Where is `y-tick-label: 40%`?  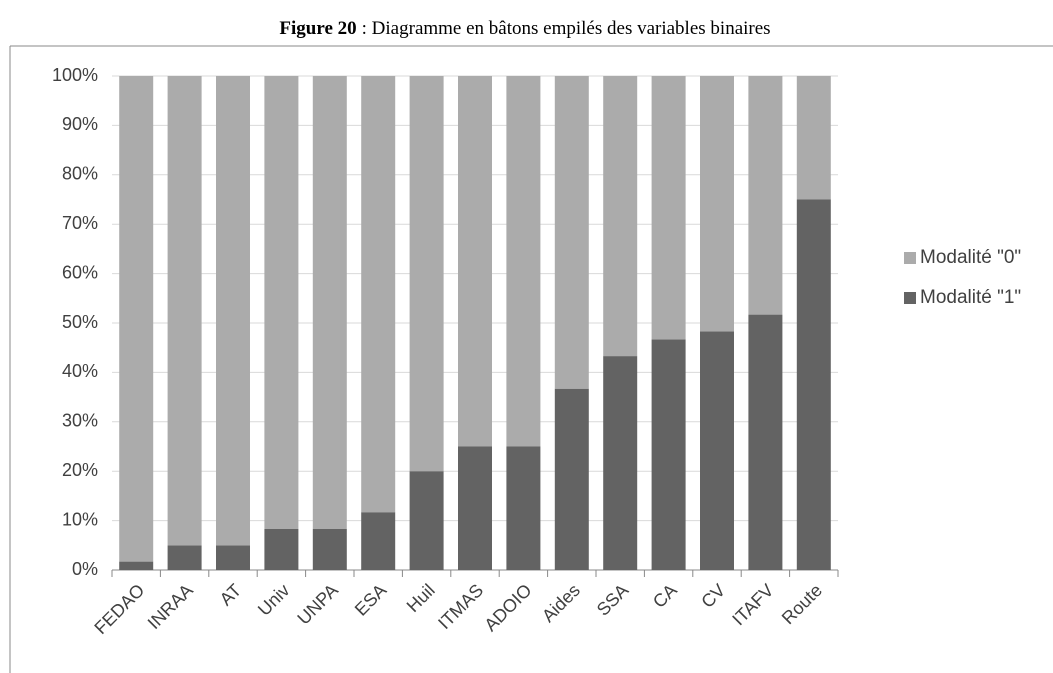 y-tick-label: 40% is located at coordinates (80, 371).